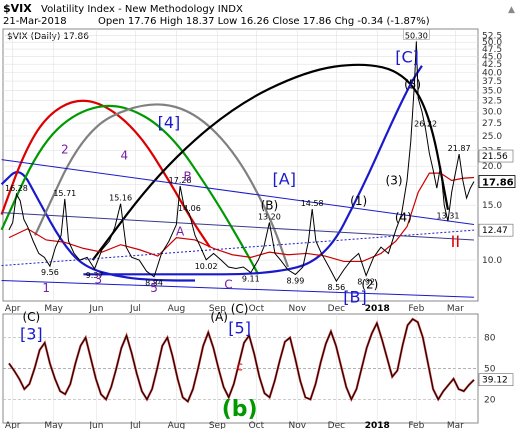 The width and height of the screenshot is (520, 433). I want to click on price-tick-label: 20.0, so click(492, 167).